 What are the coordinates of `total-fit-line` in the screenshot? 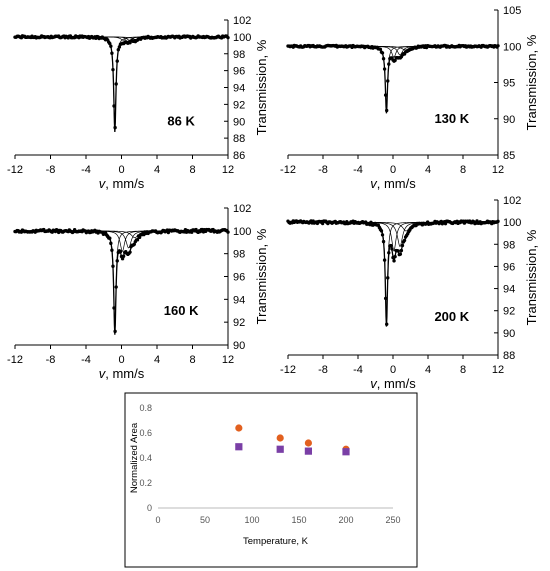 It's located at (121, 84).